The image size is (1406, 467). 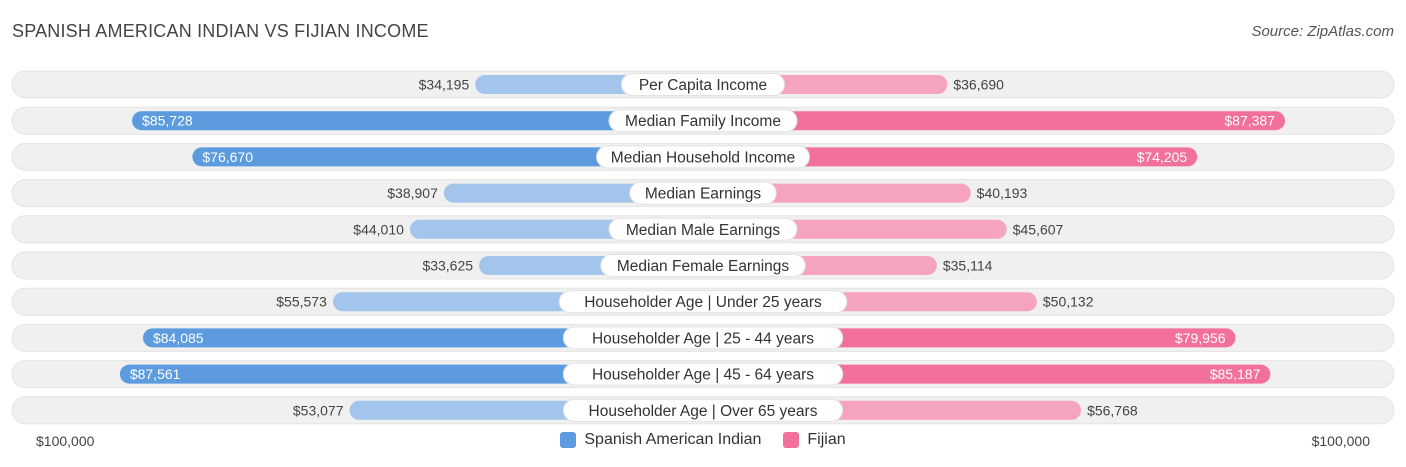 I want to click on legend-label-fijian: Fijian, so click(x=826, y=439).